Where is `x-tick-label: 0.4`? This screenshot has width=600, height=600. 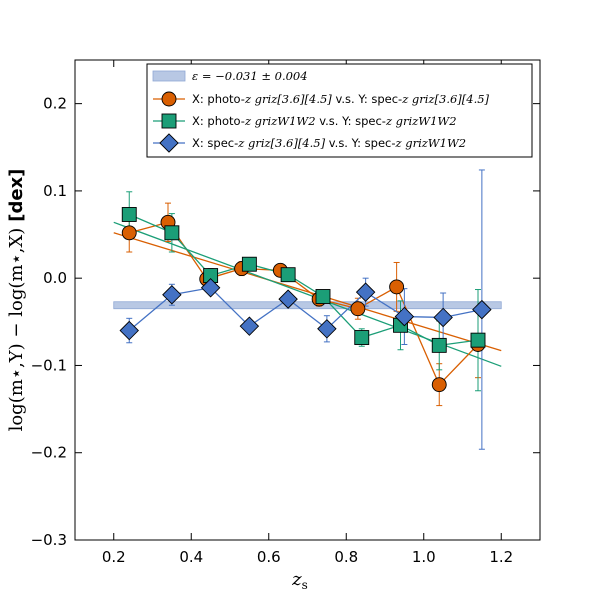 x-tick-label: 0.4 is located at coordinates (191, 557).